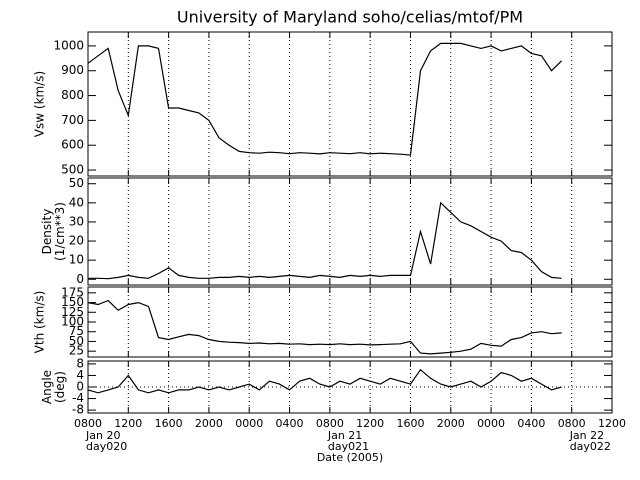 Image resolution: width=640 pixels, height=480 pixels. Describe the element at coordinates (47, 387) in the screenshot. I see `y-axis-title: Angle` at that location.